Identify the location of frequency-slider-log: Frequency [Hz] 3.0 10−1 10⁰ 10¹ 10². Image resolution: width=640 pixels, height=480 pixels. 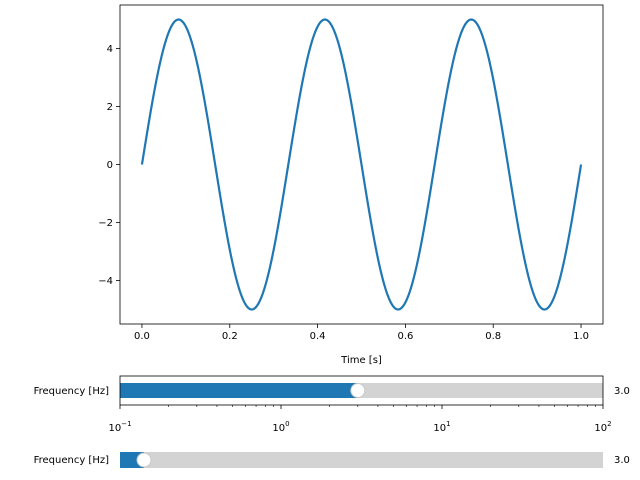
(332, 404).